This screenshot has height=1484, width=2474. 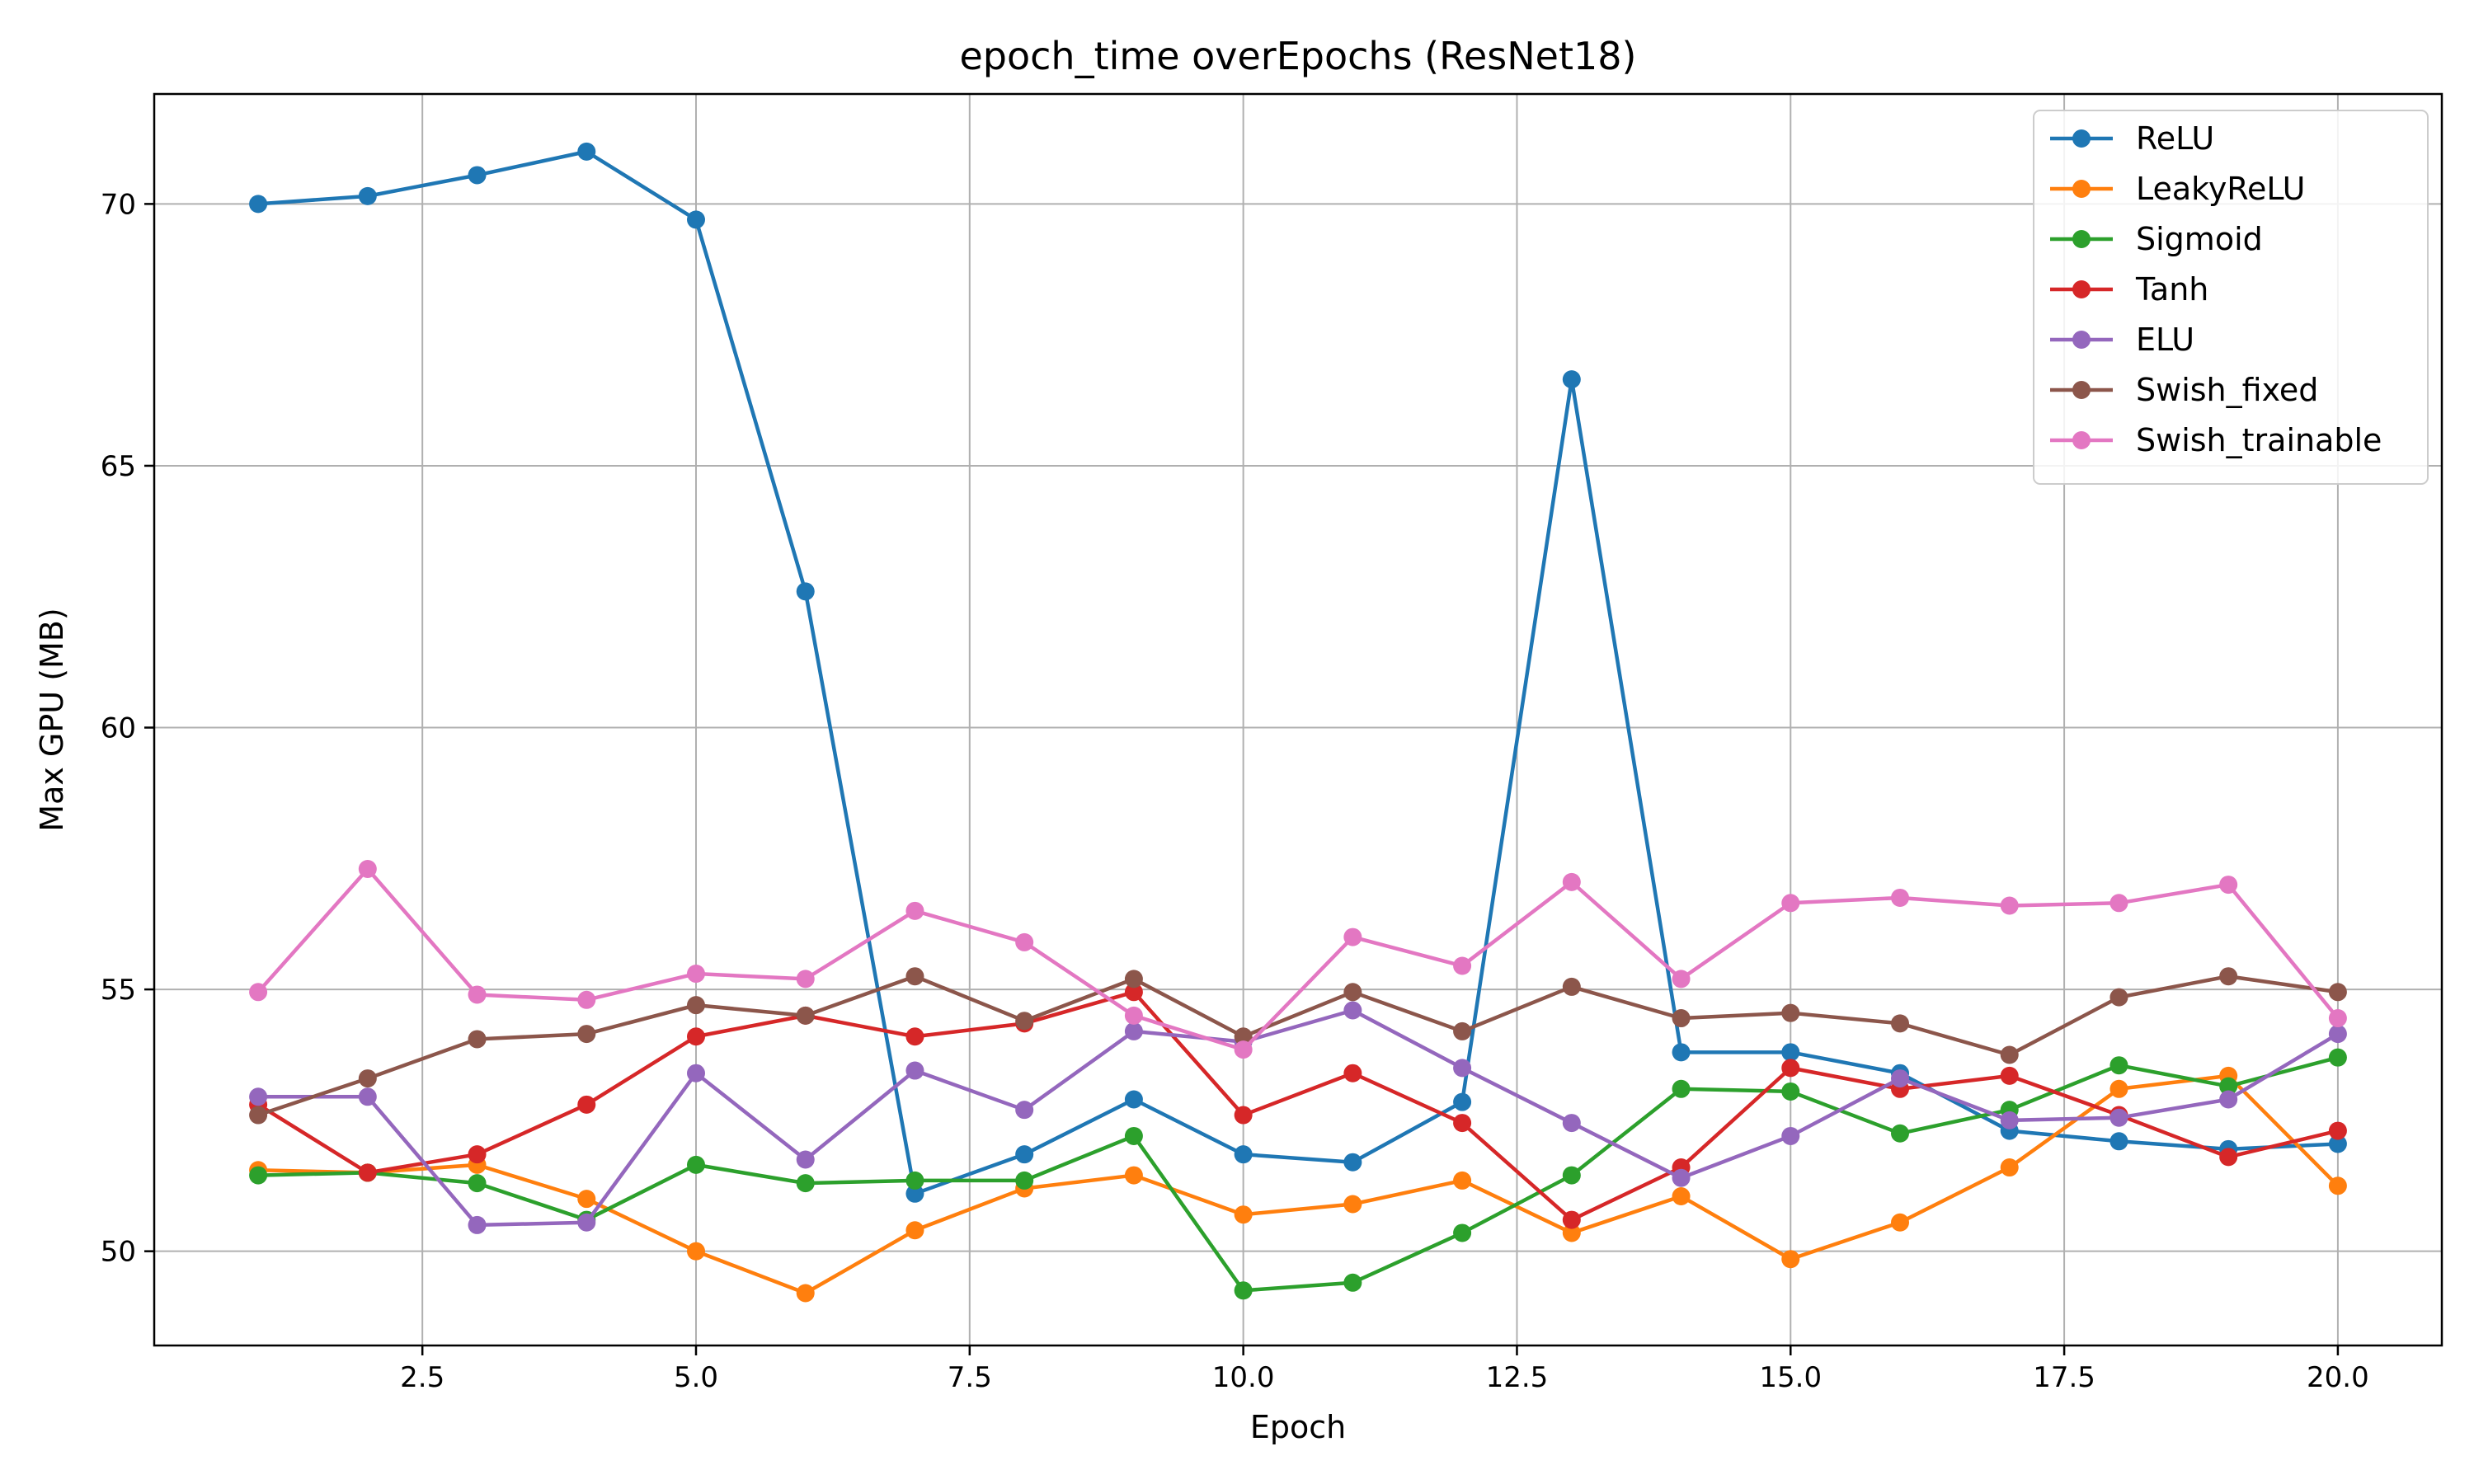 What do you see at coordinates (2199, 239) in the screenshot?
I see `legend-label: Sigmoid` at bounding box center [2199, 239].